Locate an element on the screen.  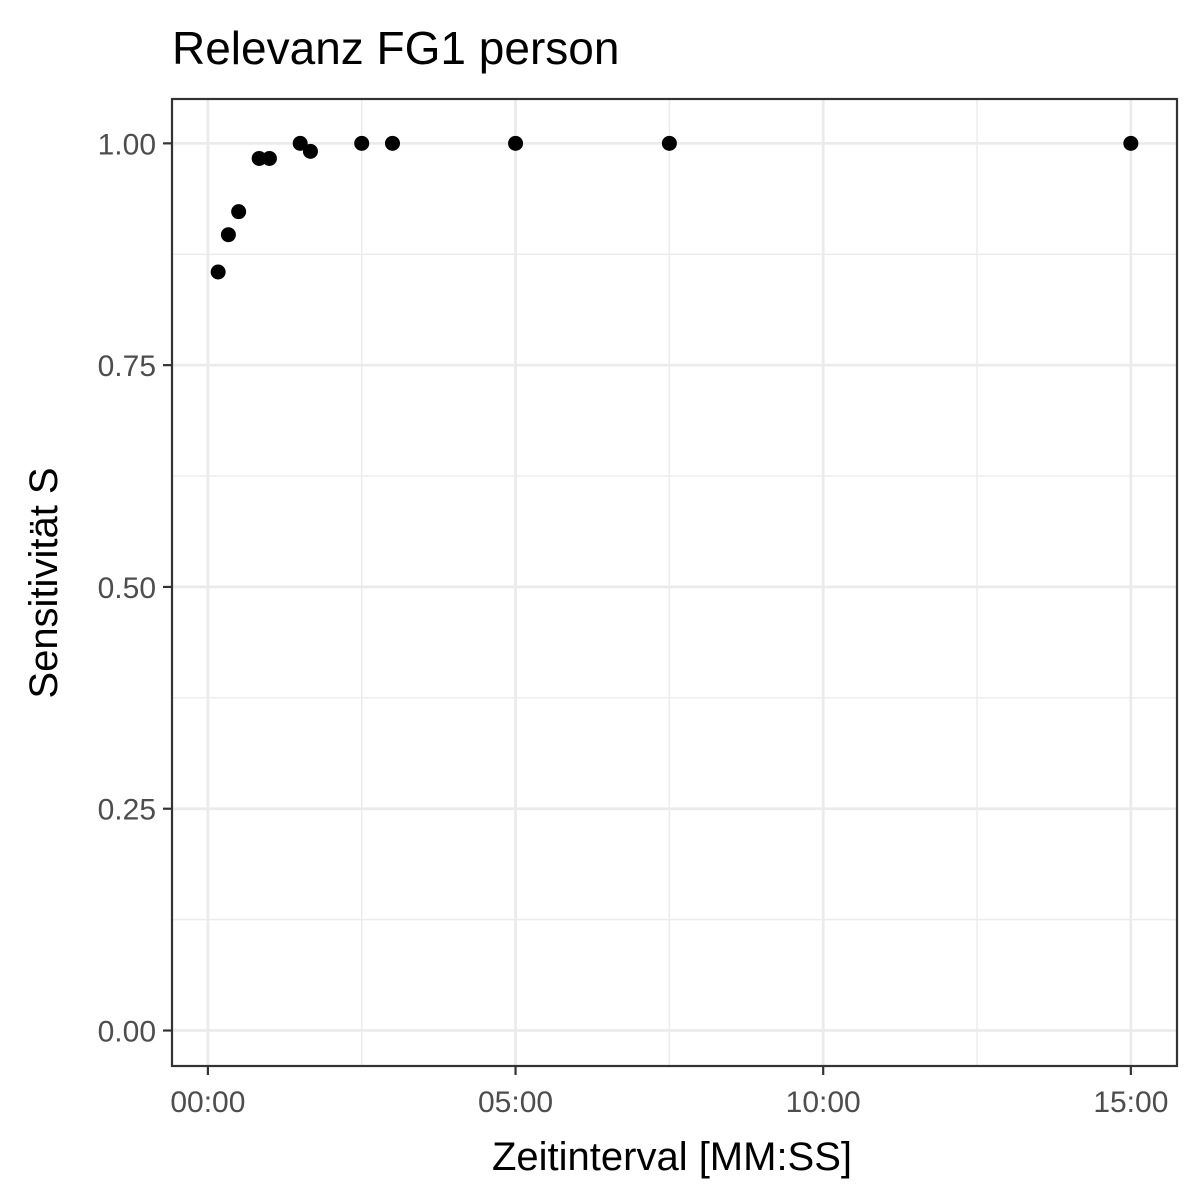
x-tick-label: 00:00 is located at coordinates (207, 1102).